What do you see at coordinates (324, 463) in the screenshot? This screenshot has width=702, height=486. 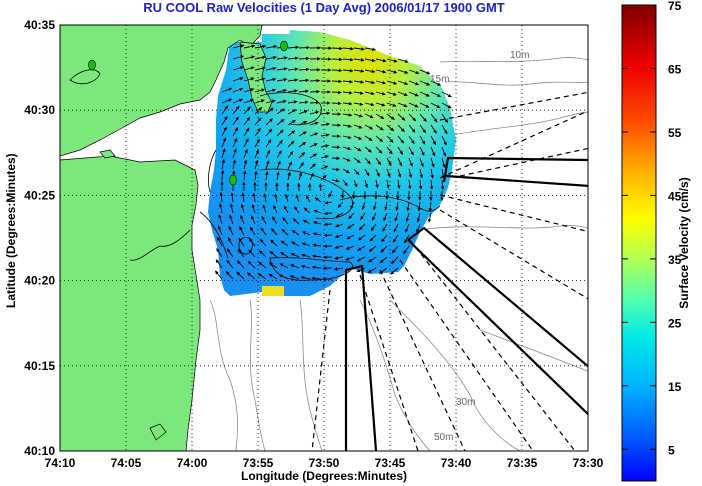 I see `x-tick-label: 73:50` at bounding box center [324, 463].